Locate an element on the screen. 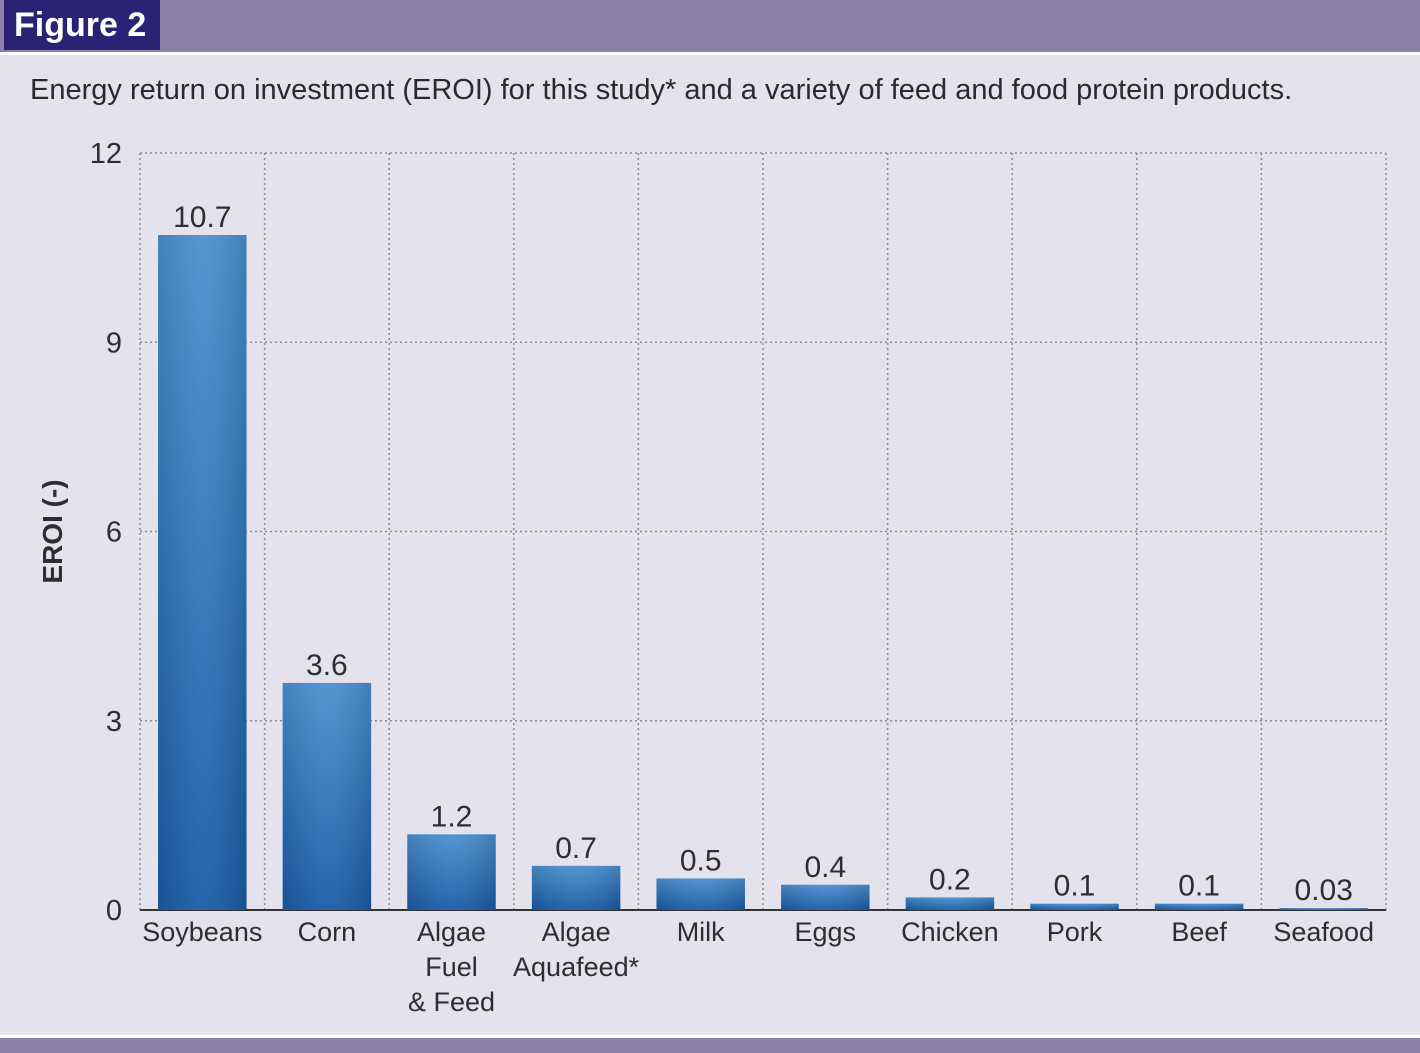 The width and height of the screenshot is (1420, 1053). data-label: 10.7 is located at coordinates (202, 217).